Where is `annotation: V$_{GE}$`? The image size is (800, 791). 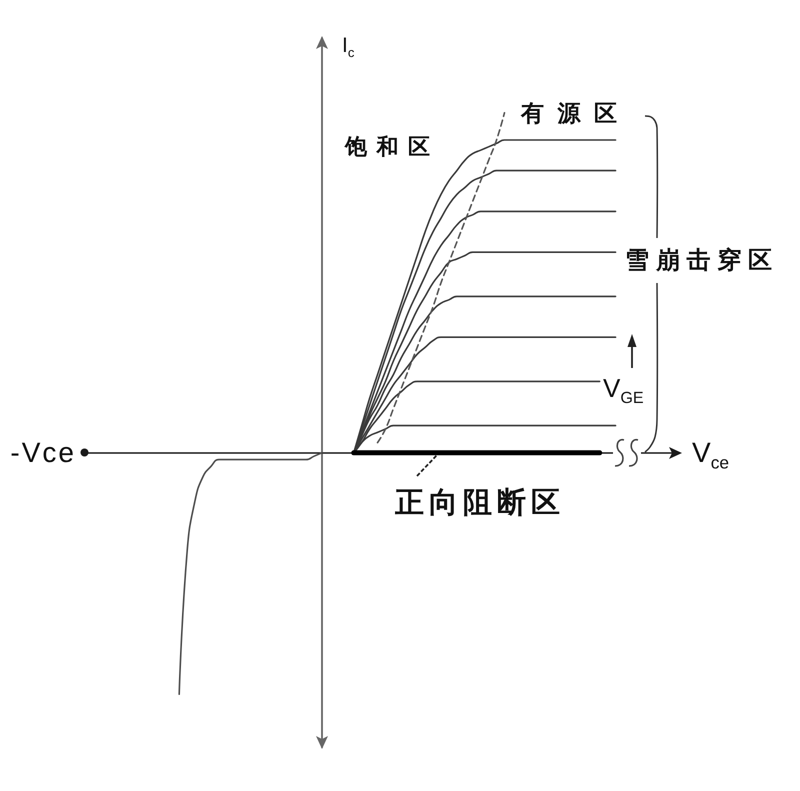 annotation: V$_{GE}$ is located at coordinates (623, 390).